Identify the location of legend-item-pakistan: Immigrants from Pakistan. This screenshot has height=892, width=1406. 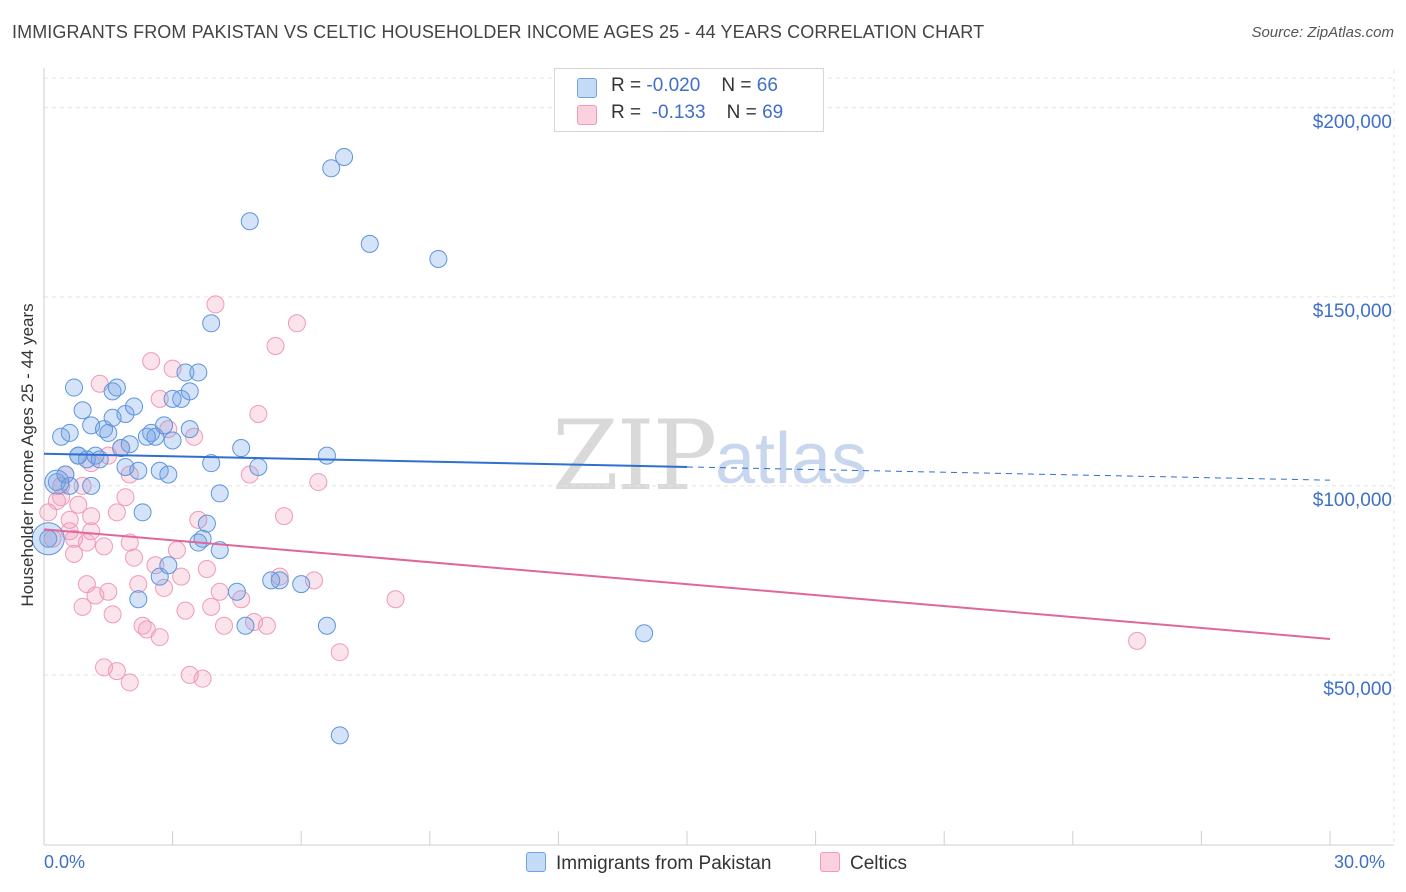
(648, 863).